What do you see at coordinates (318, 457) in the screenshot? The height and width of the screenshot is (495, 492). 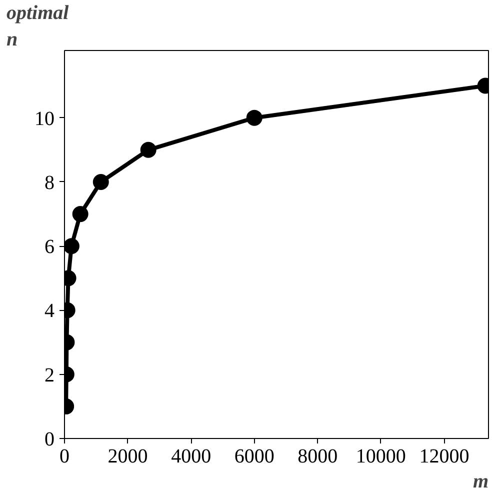 I see `x-tick-label: 8000` at bounding box center [318, 457].